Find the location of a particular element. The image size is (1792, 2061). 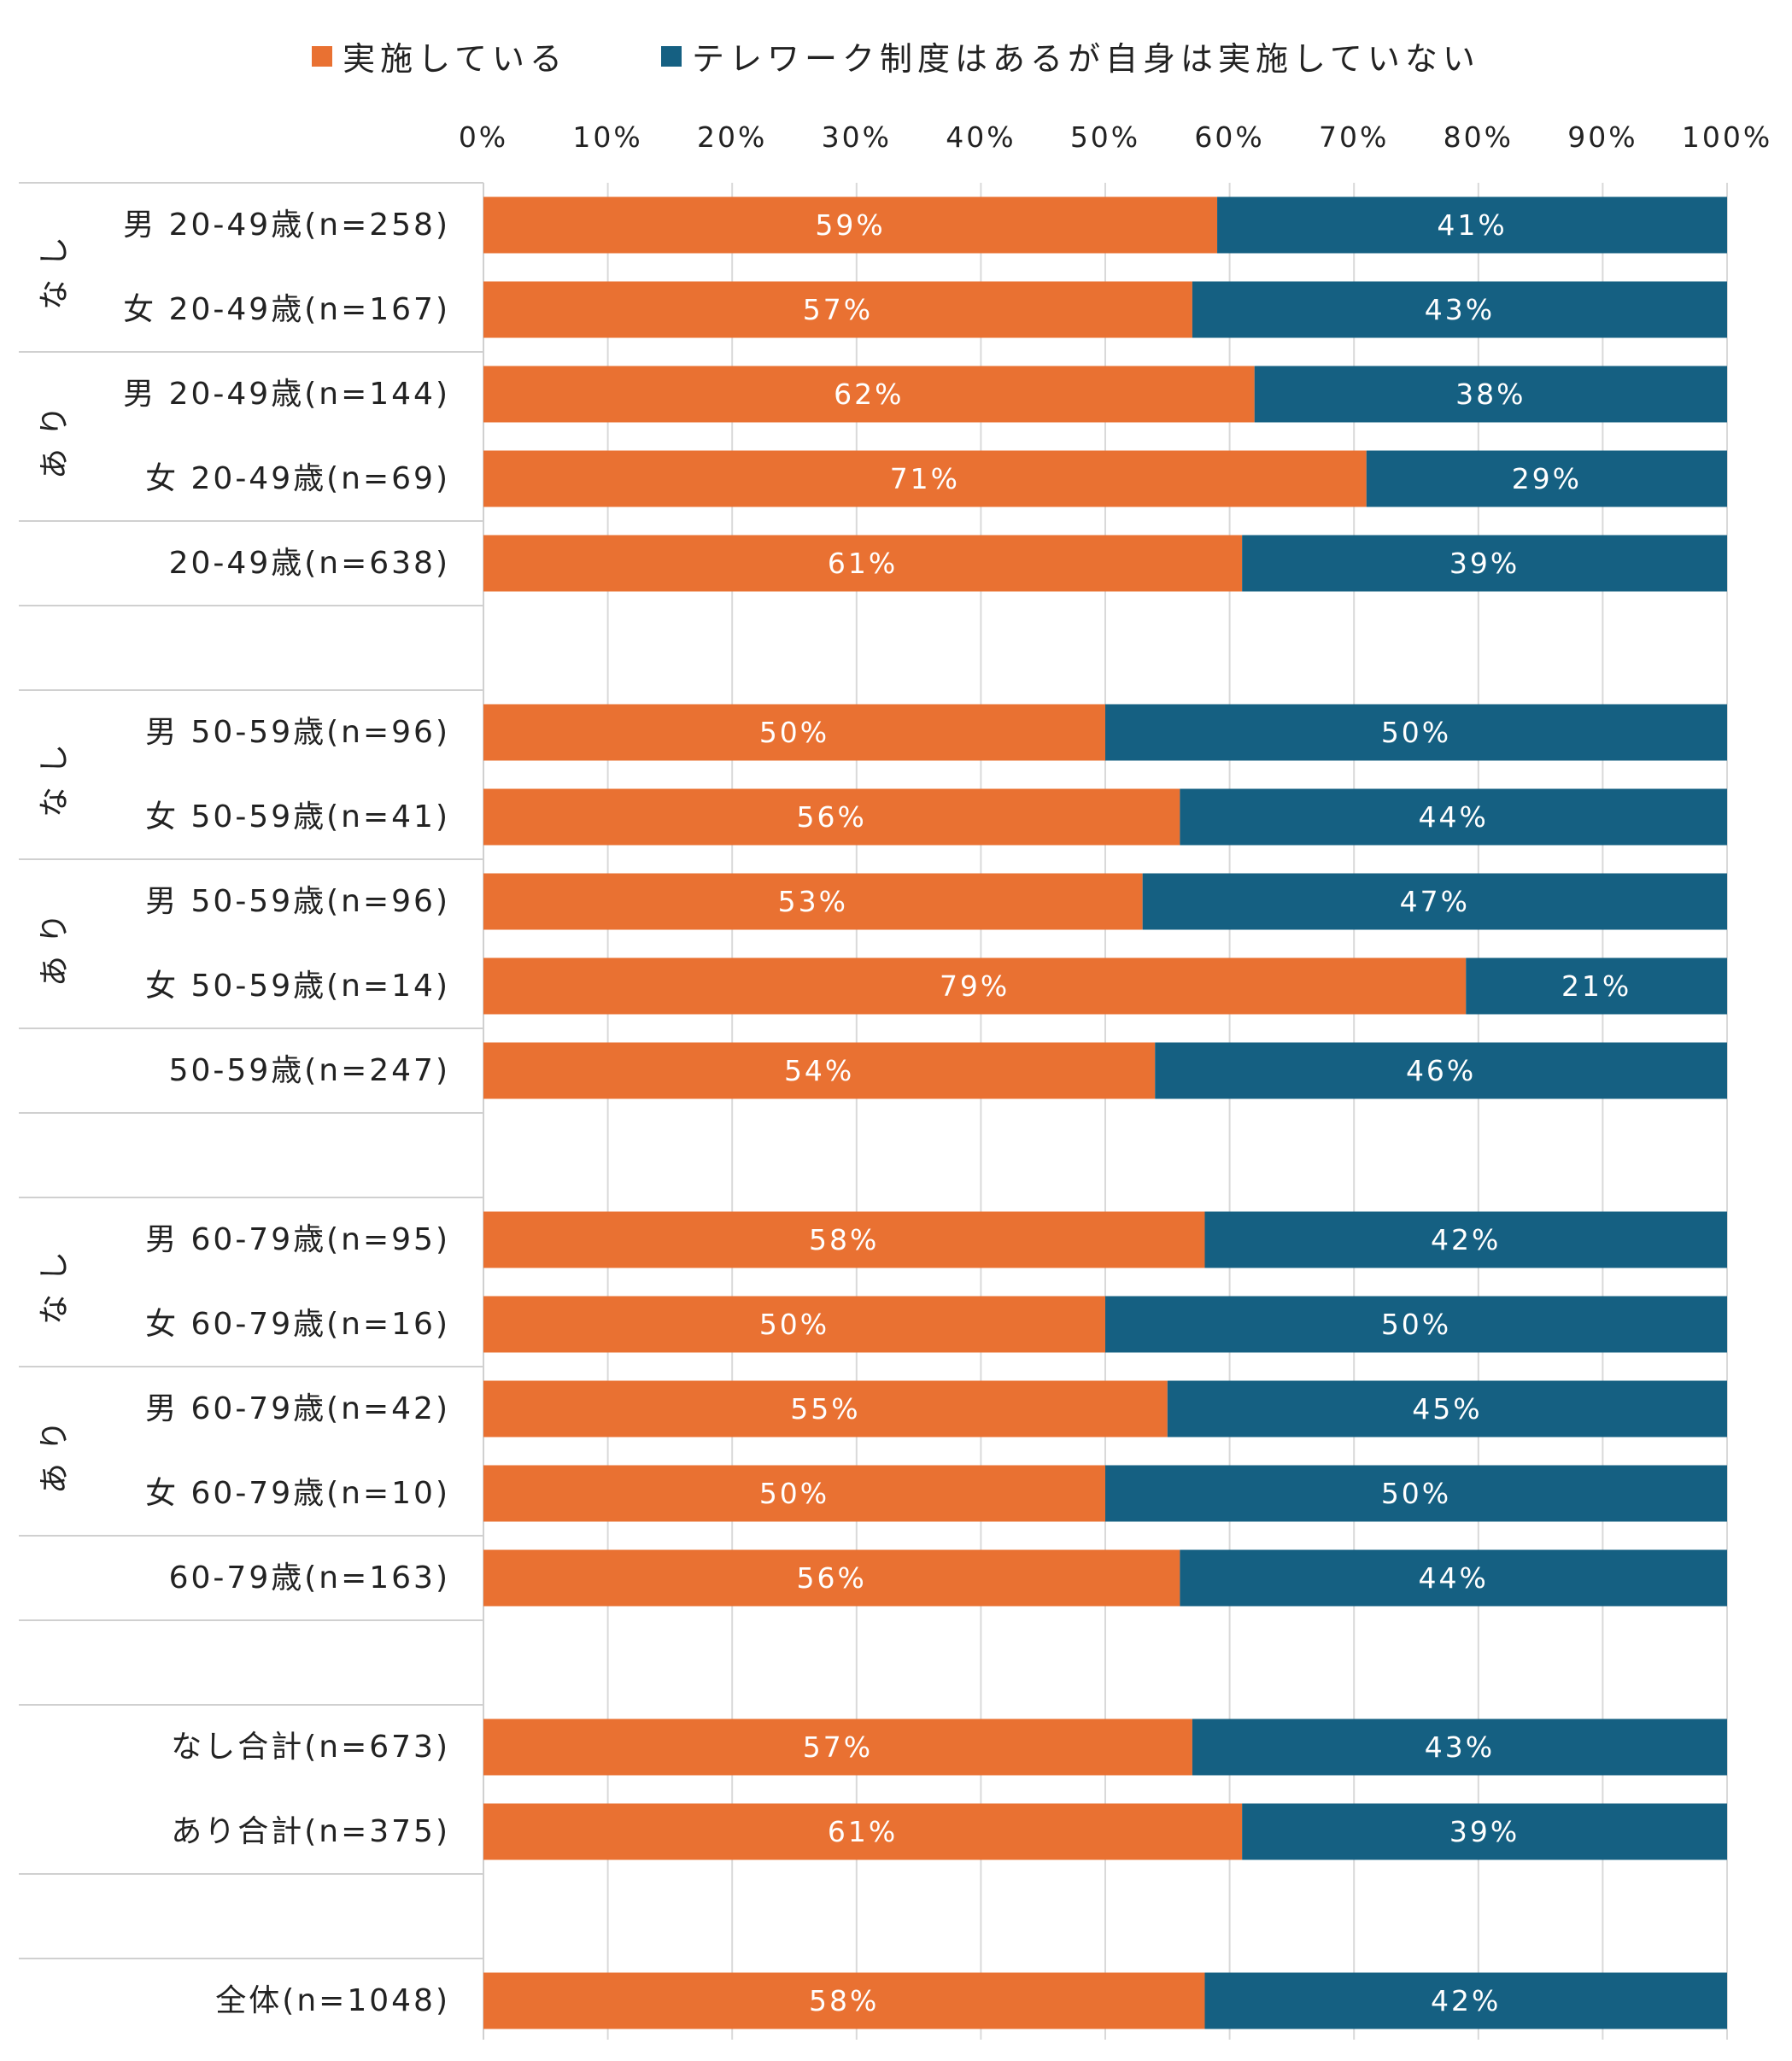

data-label-not-implemented: 47% is located at coordinates (1435, 901).